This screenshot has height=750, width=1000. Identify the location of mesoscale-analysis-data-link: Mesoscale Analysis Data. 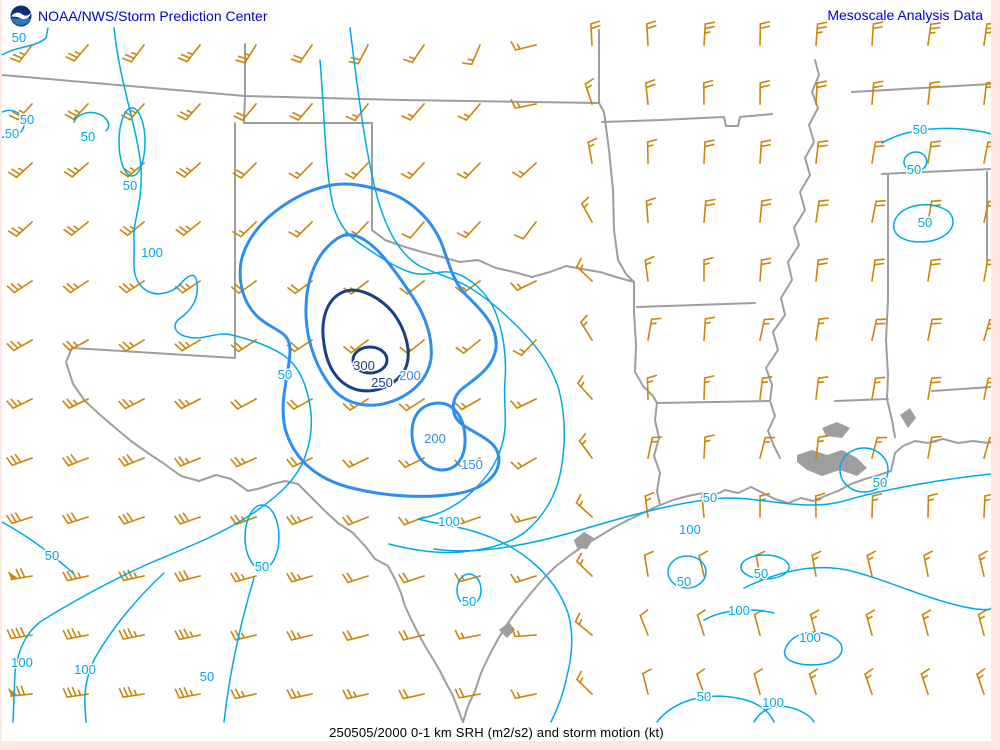
(905, 15).